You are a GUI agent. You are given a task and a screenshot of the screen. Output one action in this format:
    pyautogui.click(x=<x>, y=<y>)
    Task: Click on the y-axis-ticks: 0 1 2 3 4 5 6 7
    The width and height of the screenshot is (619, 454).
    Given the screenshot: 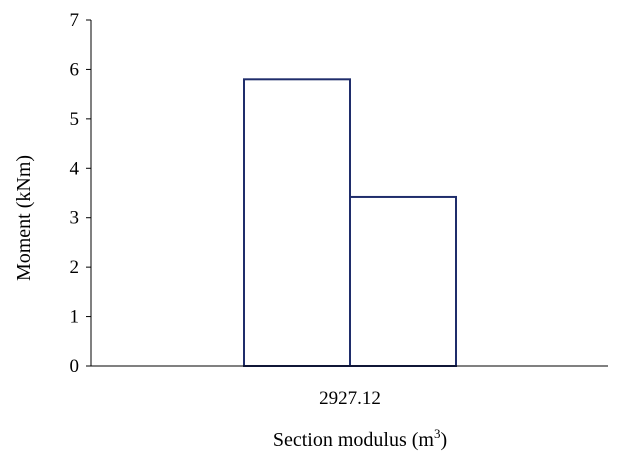 What is the action you would take?
    pyautogui.click(x=80, y=193)
    